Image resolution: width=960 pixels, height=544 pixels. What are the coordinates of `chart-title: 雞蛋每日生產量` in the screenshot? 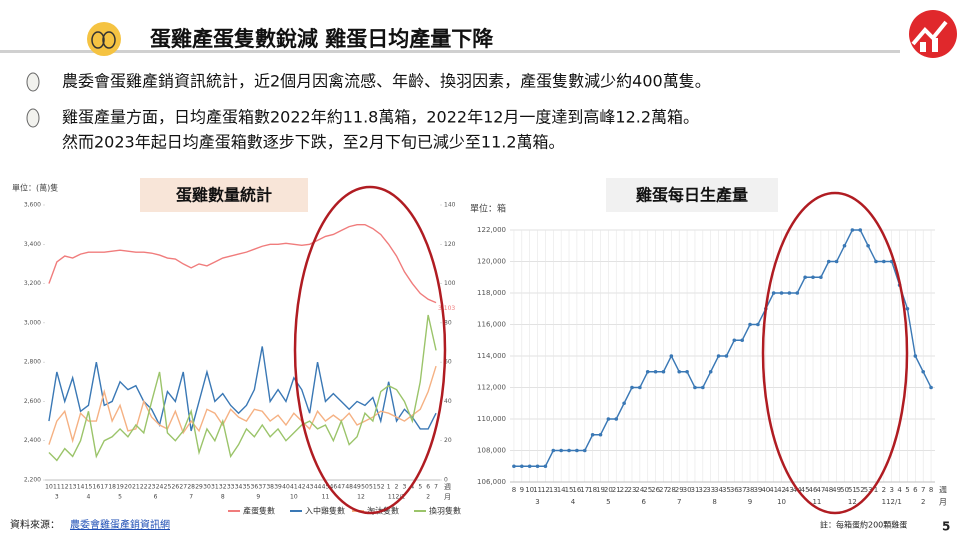 It's located at (691, 195).